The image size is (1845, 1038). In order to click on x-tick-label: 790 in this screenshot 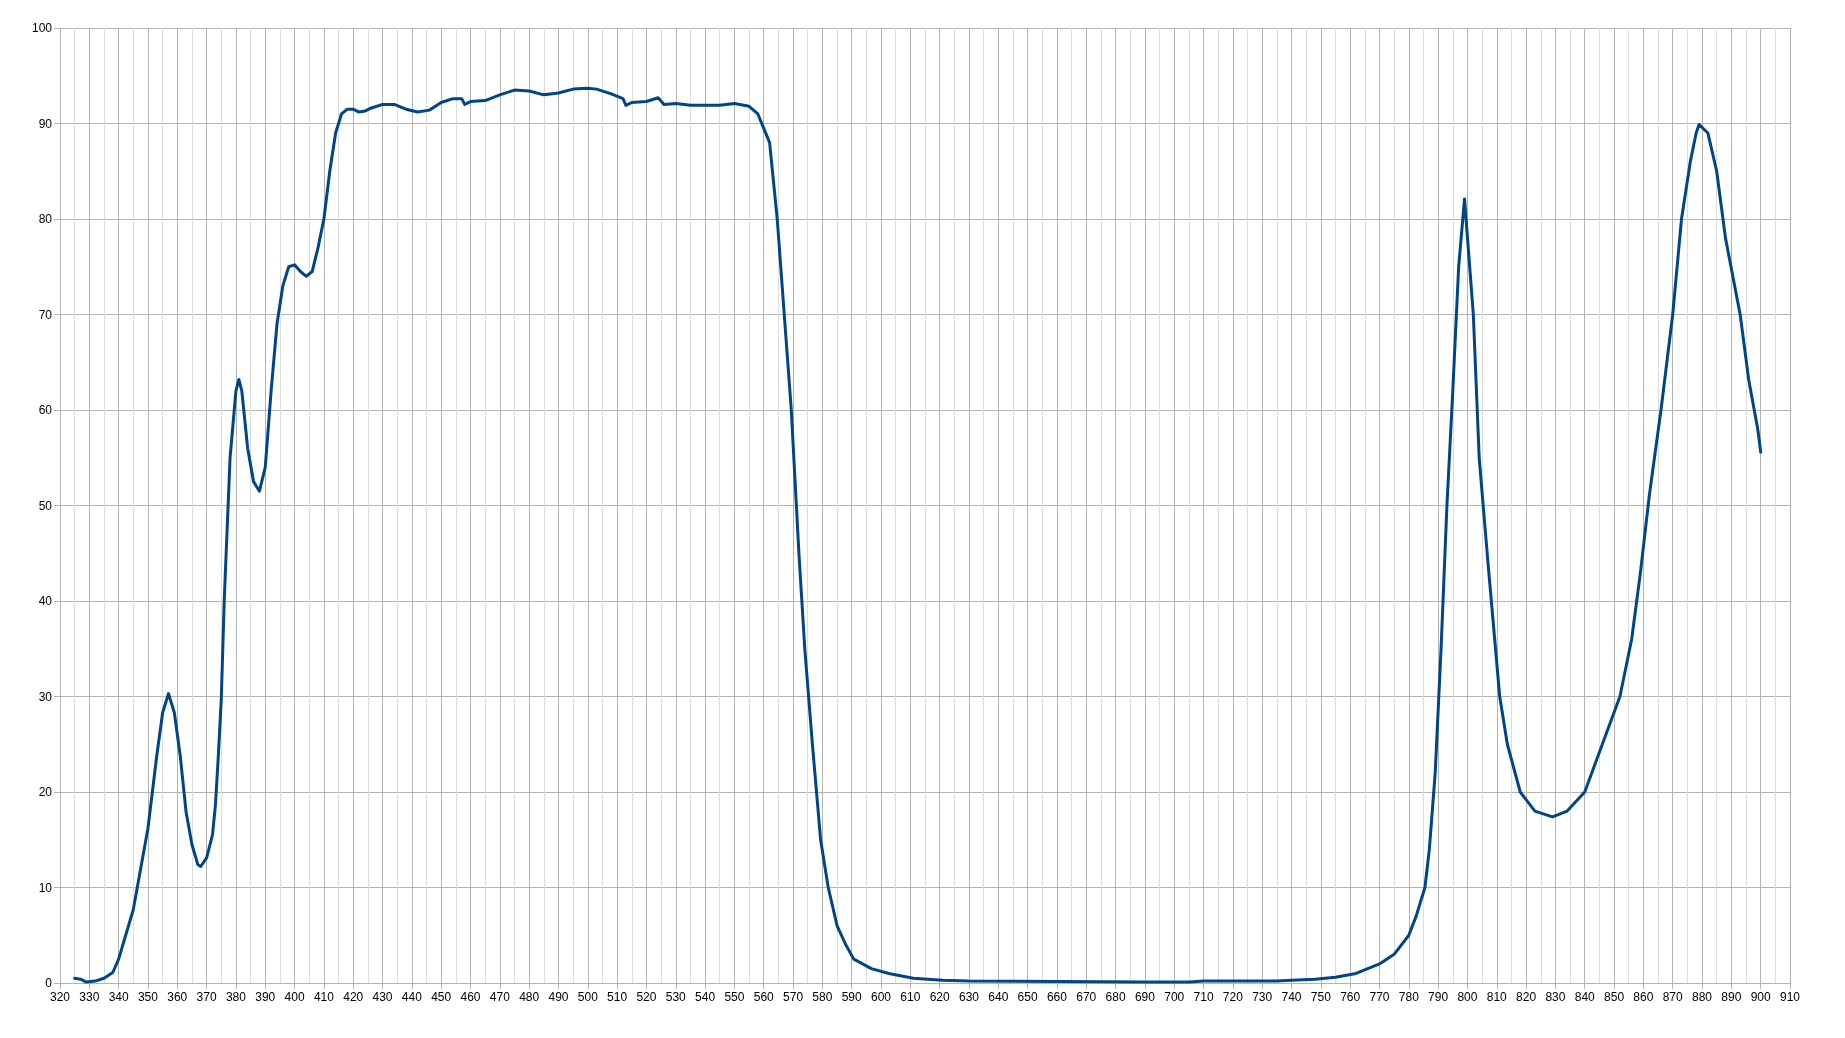, I will do `click(1438, 997)`.